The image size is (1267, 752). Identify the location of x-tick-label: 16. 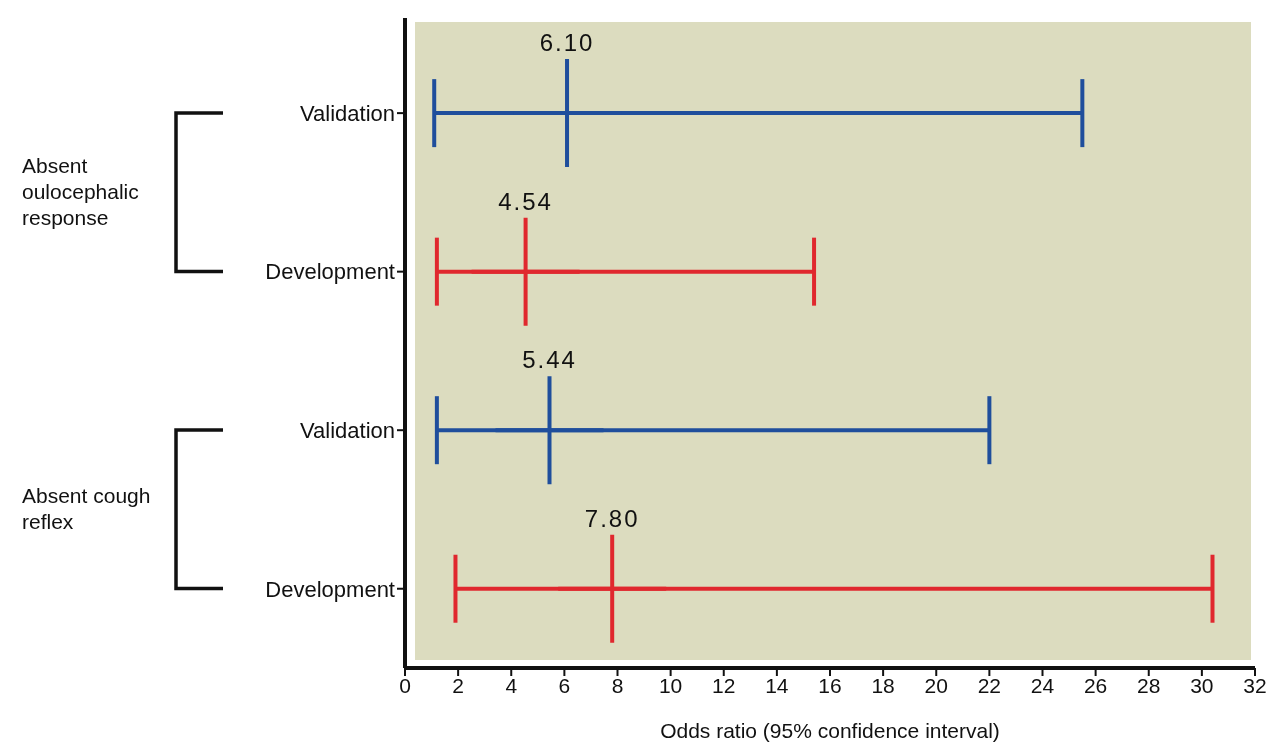
(830, 685).